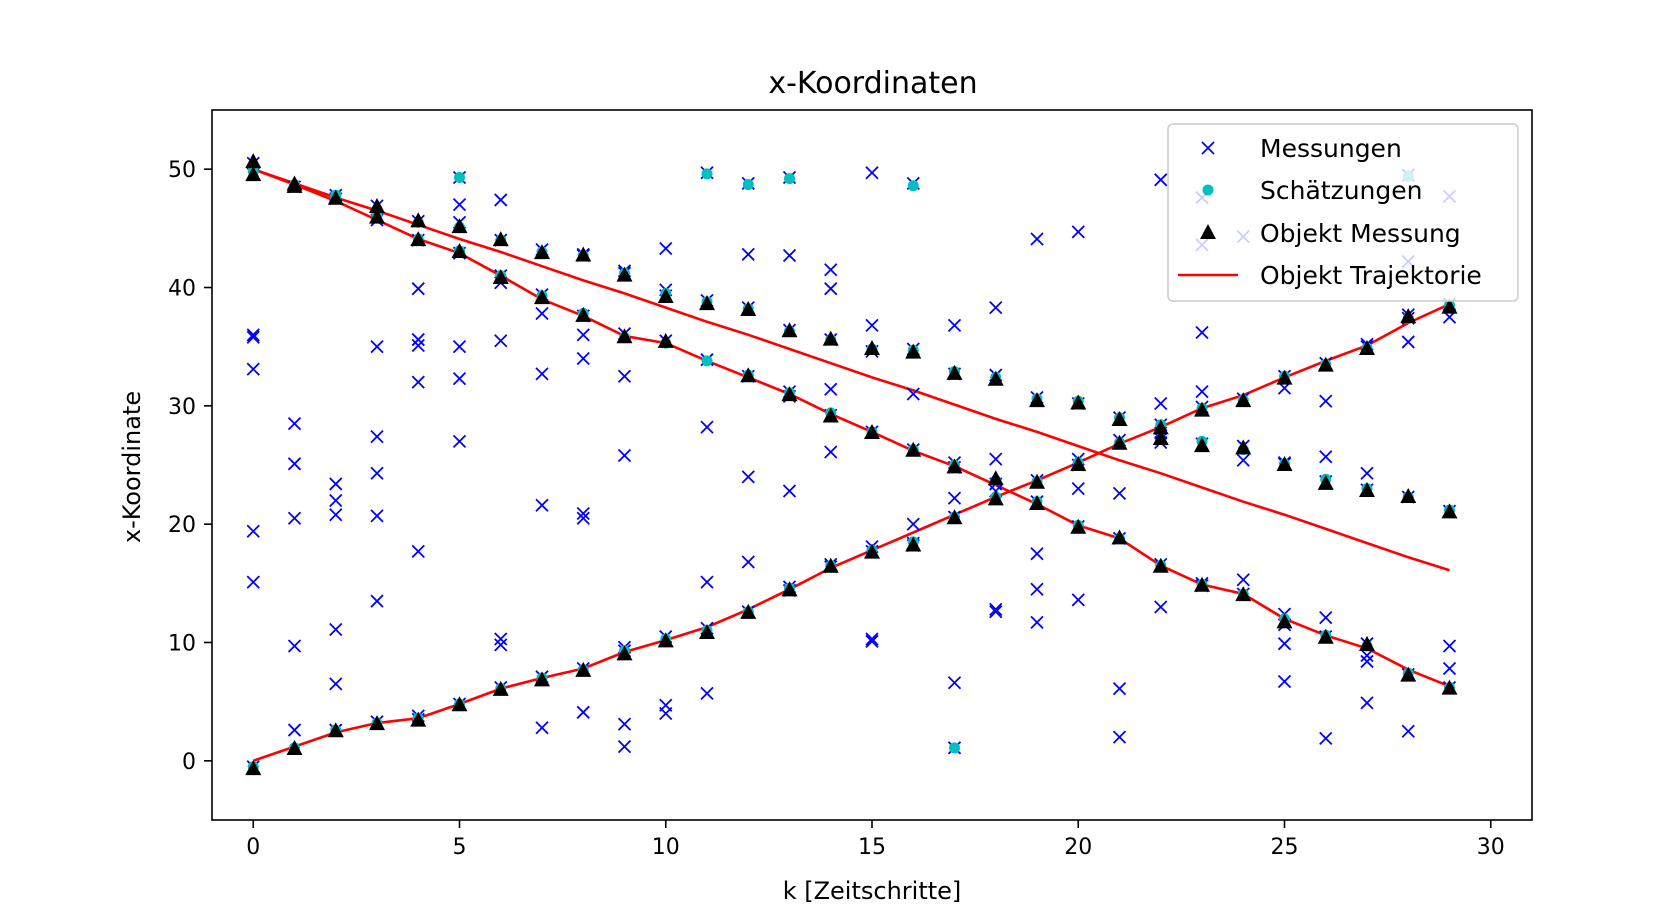  What do you see at coordinates (189, 762) in the screenshot?
I see `y-tick-label: 0` at bounding box center [189, 762].